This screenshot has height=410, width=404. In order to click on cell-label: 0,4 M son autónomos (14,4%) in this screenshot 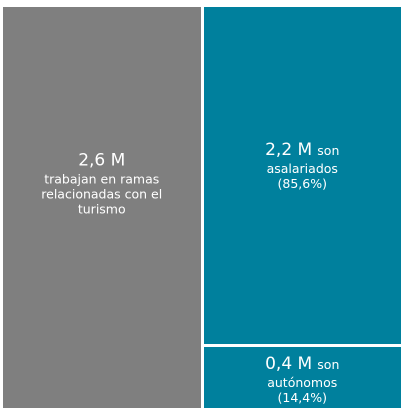, I will do `click(302, 379)`.